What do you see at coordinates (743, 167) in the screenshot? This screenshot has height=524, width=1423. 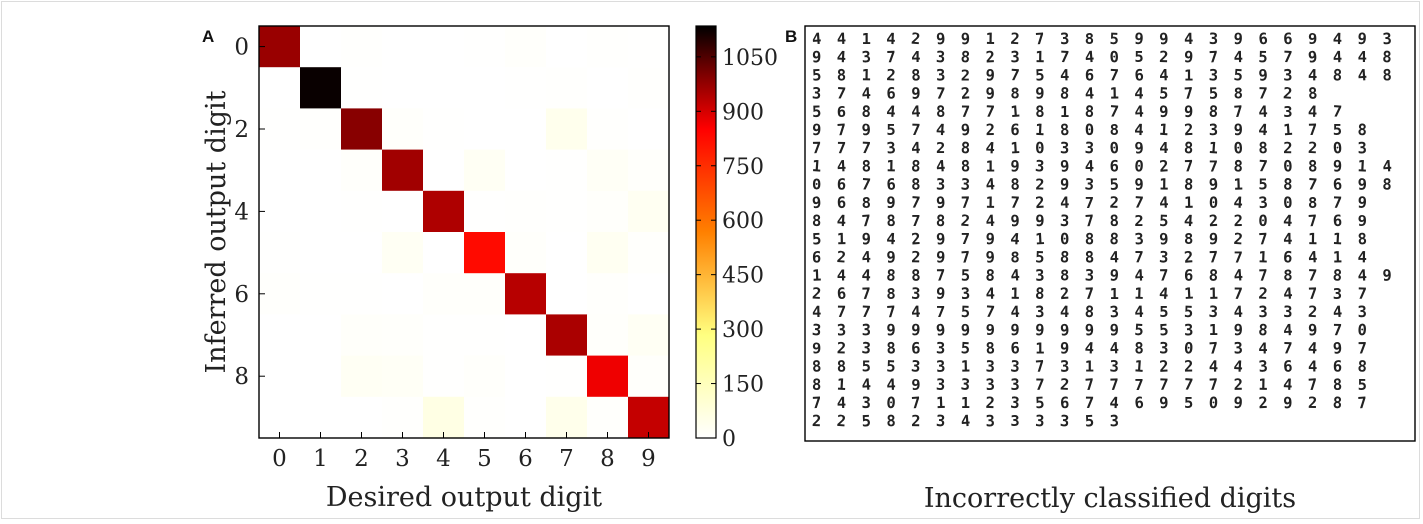 I see `colorbar-tick-label: 750` at bounding box center [743, 167].